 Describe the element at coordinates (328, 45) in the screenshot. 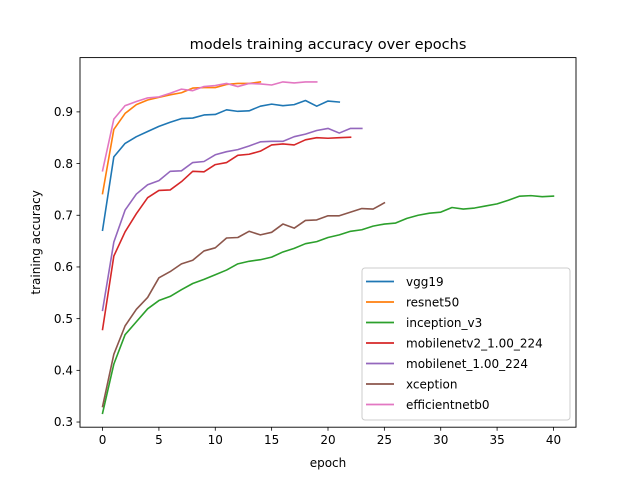

I see `chart-title: models training accuracy over epochs` at that location.